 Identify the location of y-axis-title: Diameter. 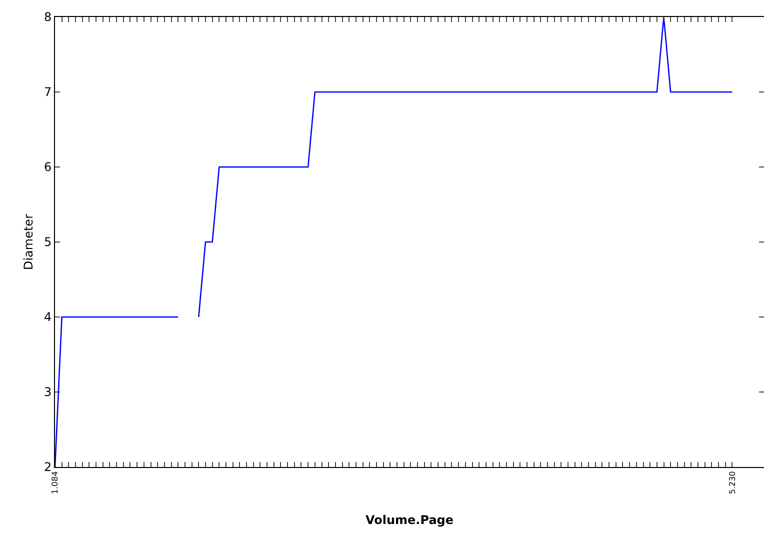
(28, 242).